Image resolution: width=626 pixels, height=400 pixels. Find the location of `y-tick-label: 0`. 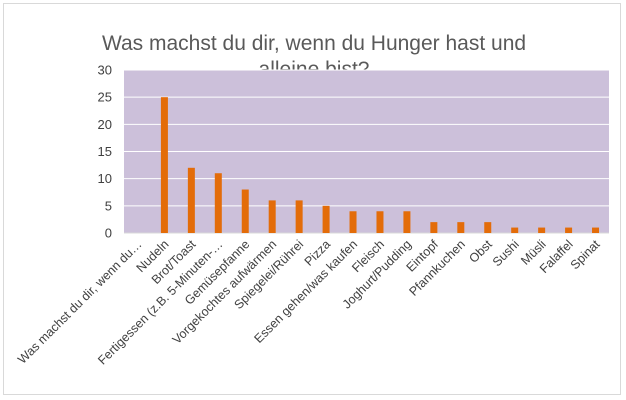

y-tick-label: 0 is located at coordinates (108, 233).